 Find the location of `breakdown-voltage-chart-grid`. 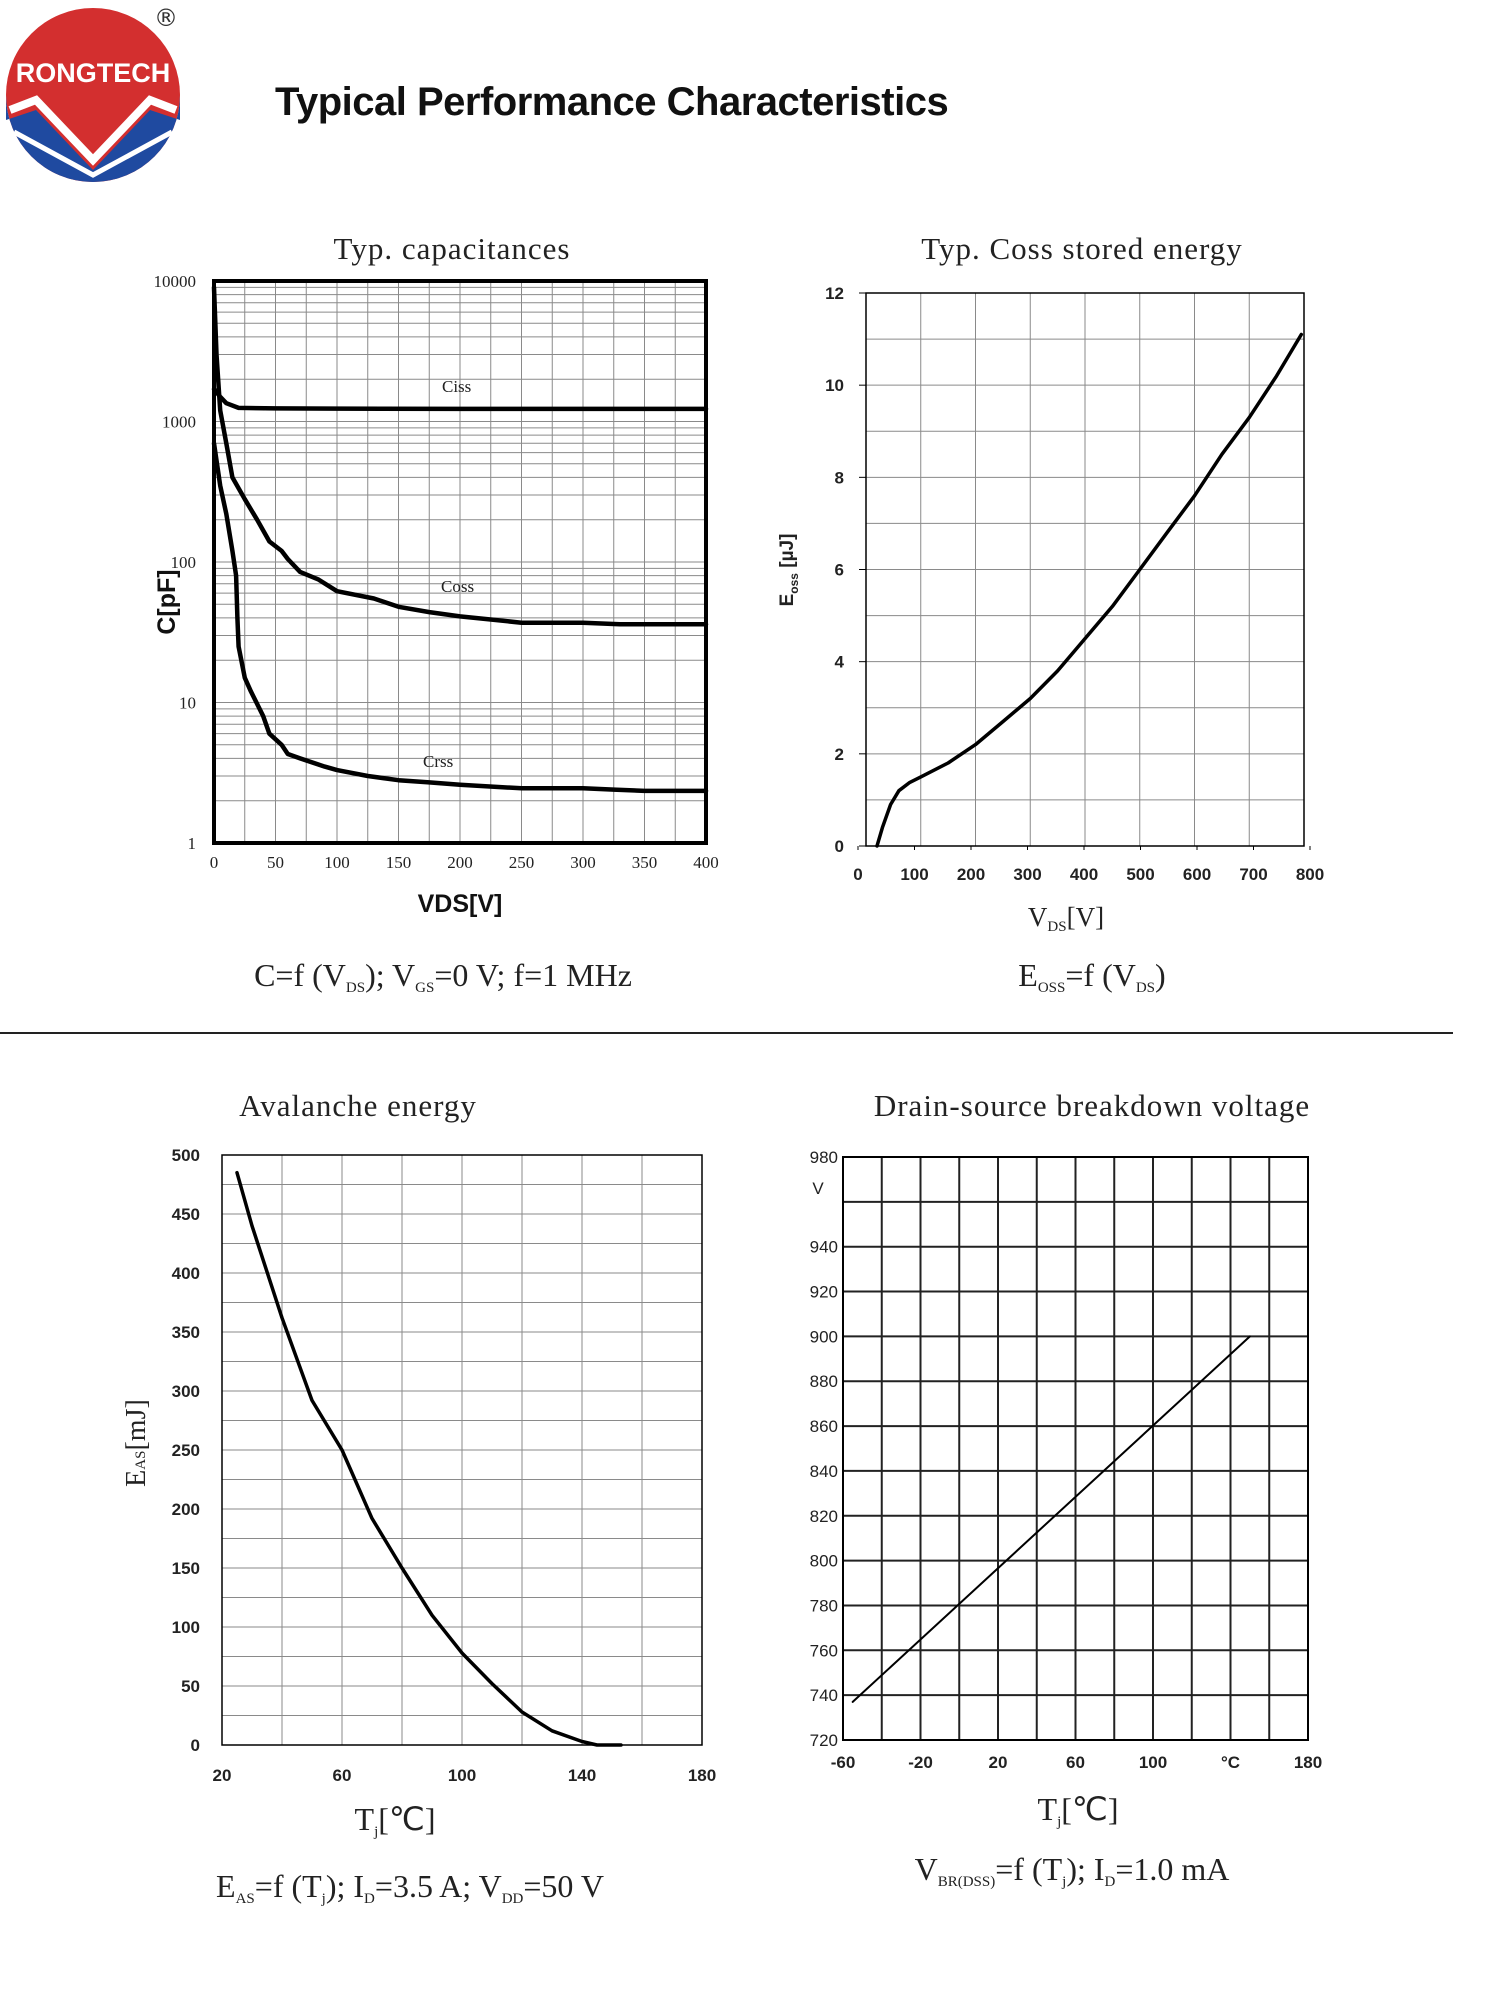

breakdown-voltage-chart-grid is located at coordinates (1075, 1448).